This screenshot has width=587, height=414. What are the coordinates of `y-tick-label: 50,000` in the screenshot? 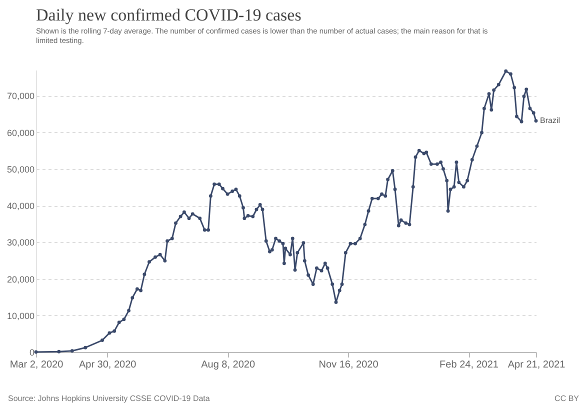 It's located at (20, 169).